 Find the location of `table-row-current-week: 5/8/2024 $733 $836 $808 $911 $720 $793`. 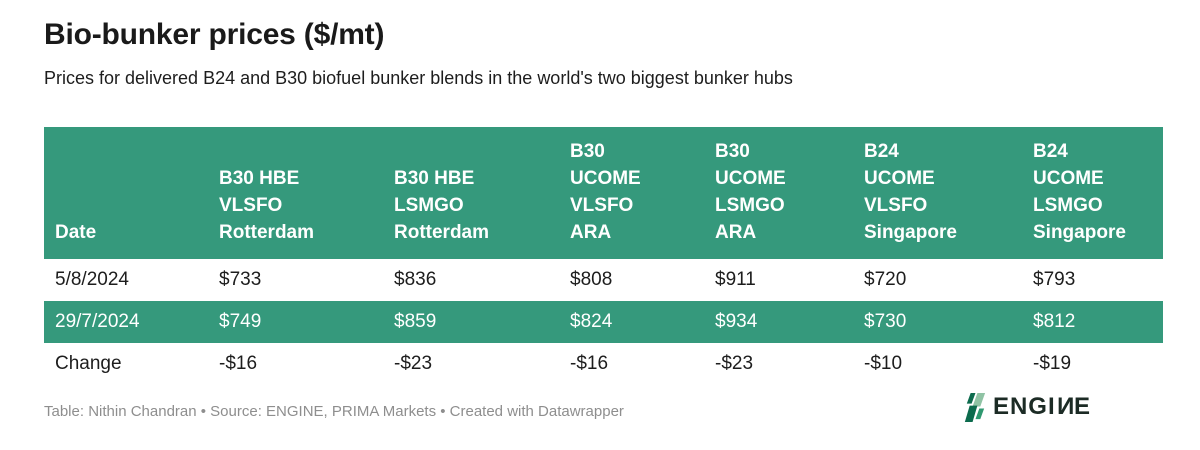

table-row-current-week: 5/8/2024 $733 $836 $808 $911 $720 $793 is located at coordinates (603, 279).